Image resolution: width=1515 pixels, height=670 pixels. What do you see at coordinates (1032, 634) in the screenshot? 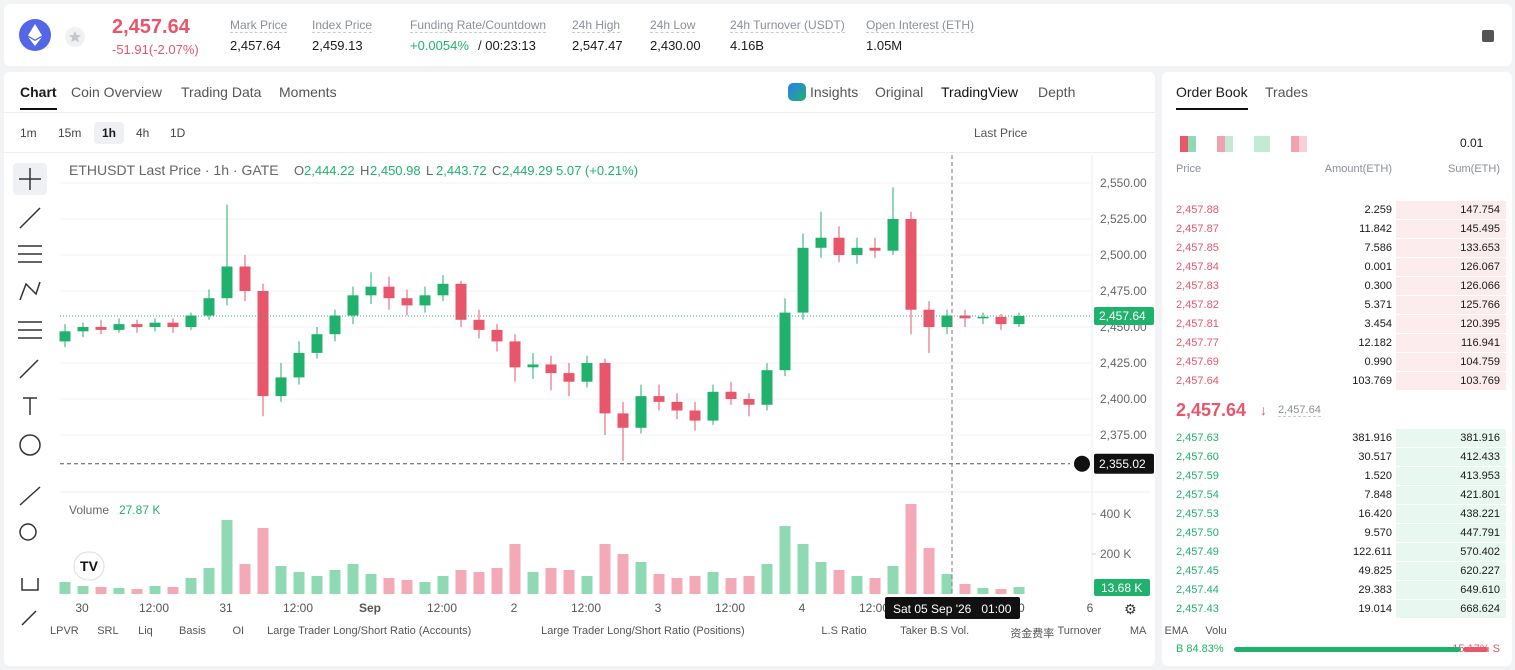
I see `indicator: 资金费率` at bounding box center [1032, 634].